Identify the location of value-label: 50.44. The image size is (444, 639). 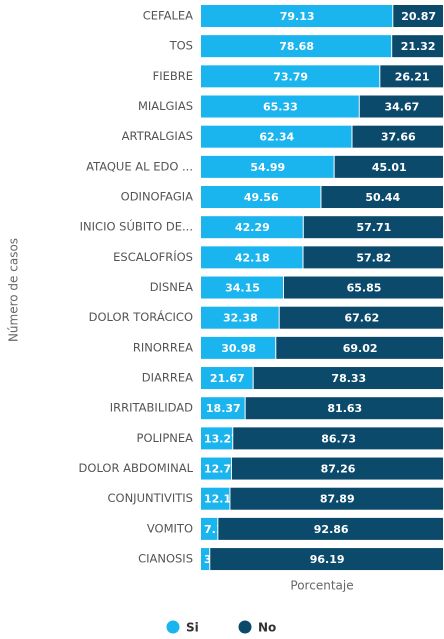
(382, 197).